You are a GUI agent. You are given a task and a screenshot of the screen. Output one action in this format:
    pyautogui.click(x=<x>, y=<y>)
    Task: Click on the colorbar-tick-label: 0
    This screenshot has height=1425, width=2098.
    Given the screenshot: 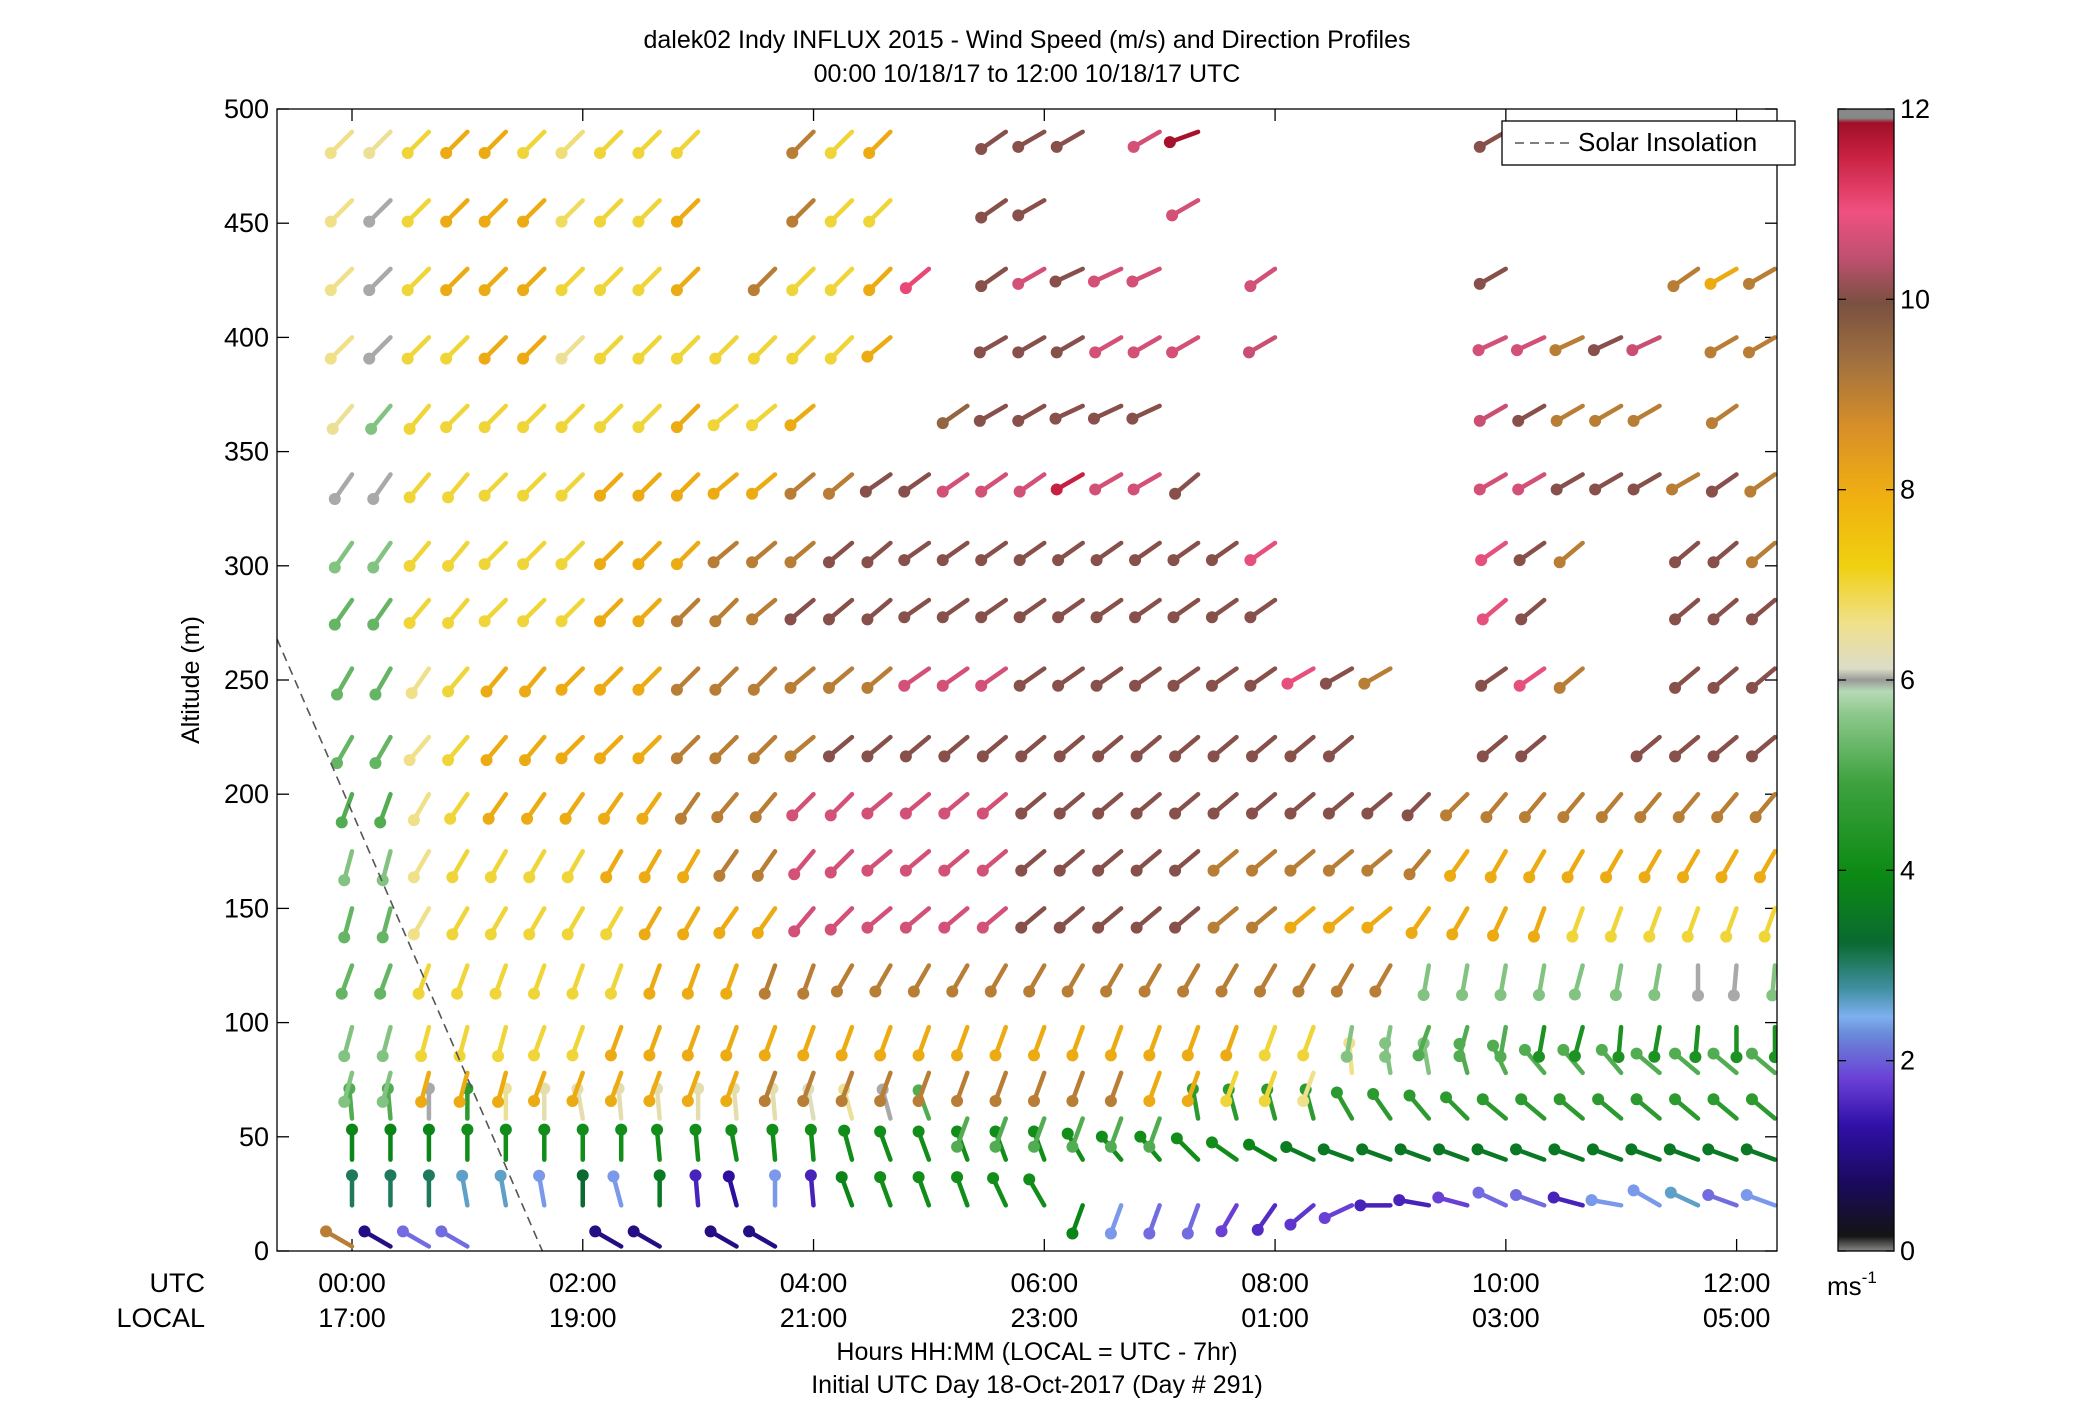 What is the action you would take?
    pyautogui.click(x=1907, y=1251)
    